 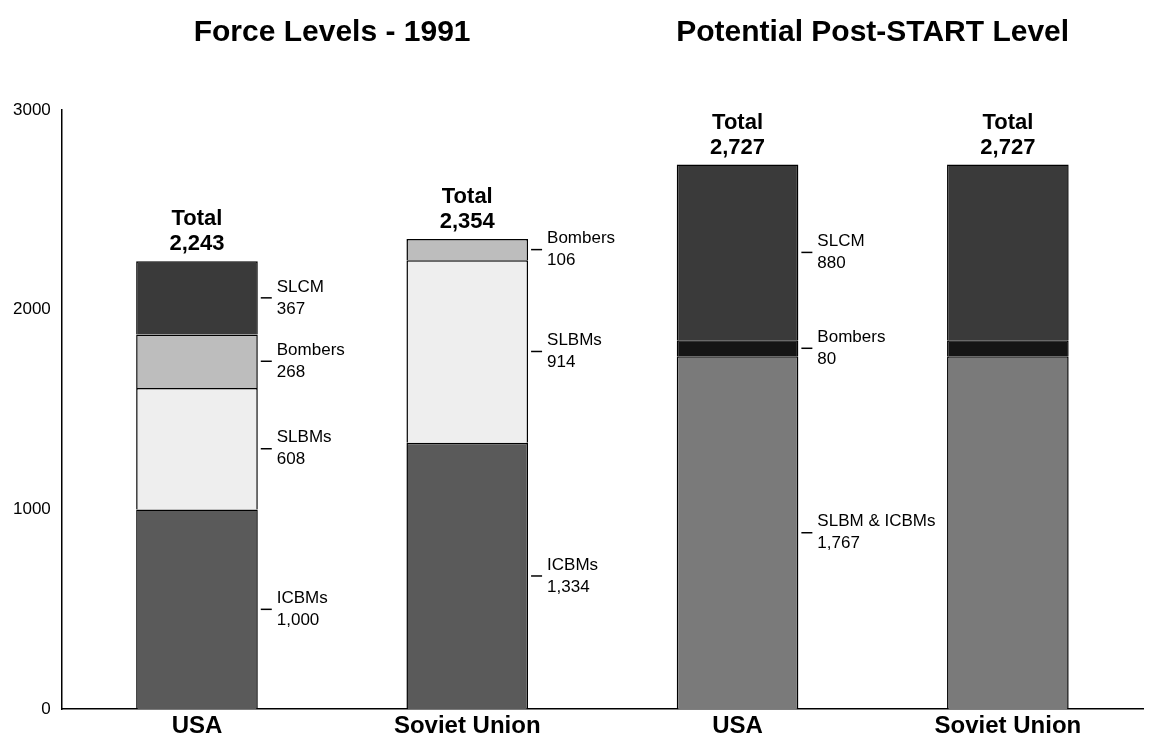 What do you see at coordinates (831, 263) in the screenshot?
I see `data-label: 880` at bounding box center [831, 263].